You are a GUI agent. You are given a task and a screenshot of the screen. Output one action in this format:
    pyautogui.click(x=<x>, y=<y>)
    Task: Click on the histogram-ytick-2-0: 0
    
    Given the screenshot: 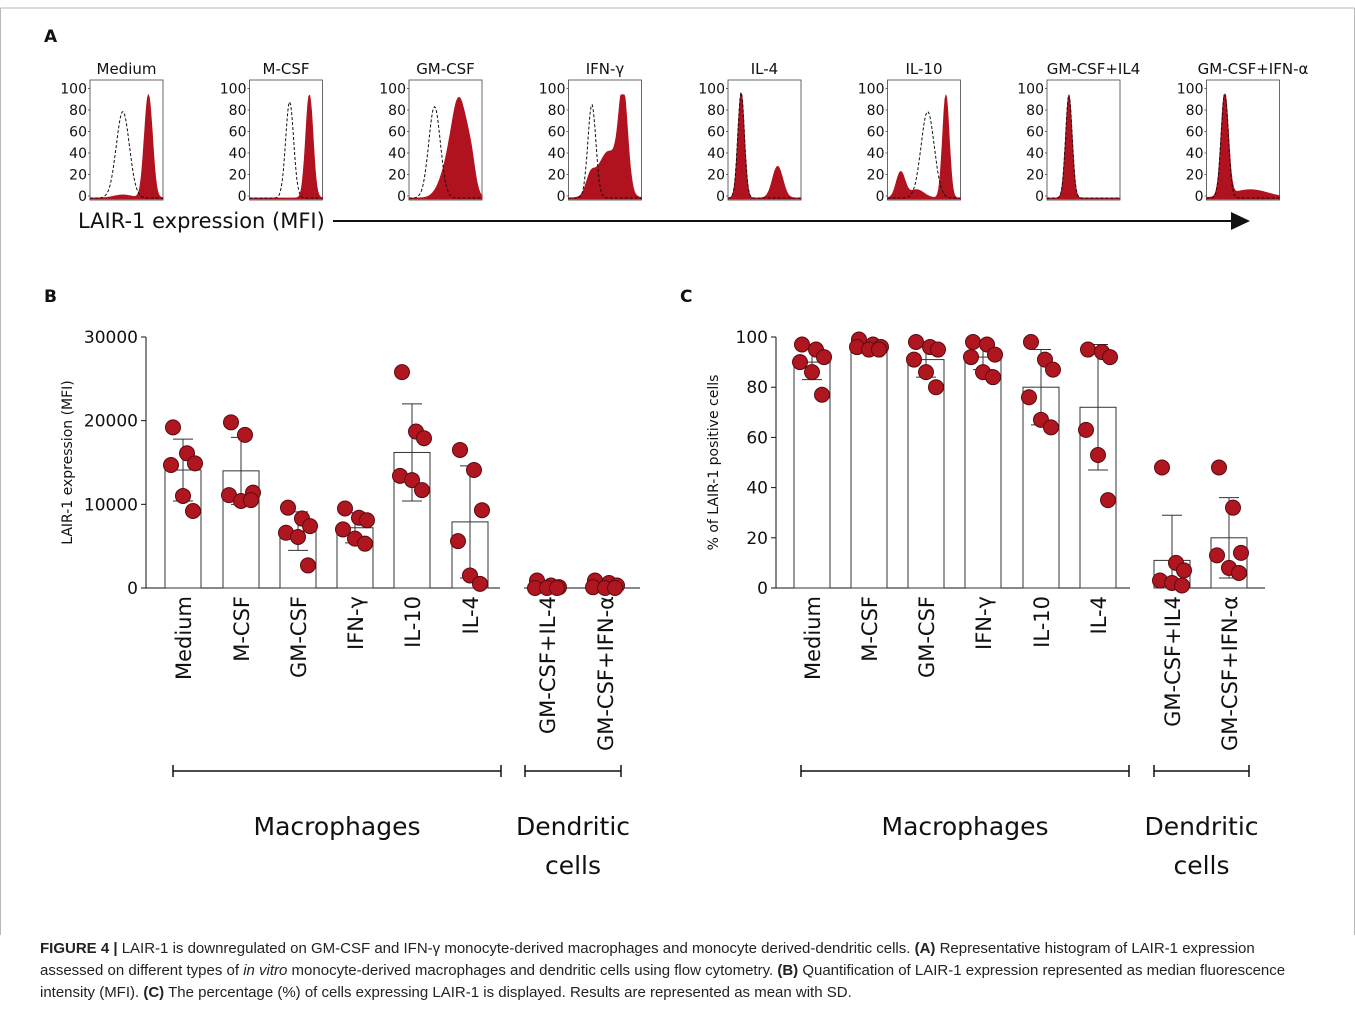 What is the action you would take?
    pyautogui.click(x=242, y=197)
    